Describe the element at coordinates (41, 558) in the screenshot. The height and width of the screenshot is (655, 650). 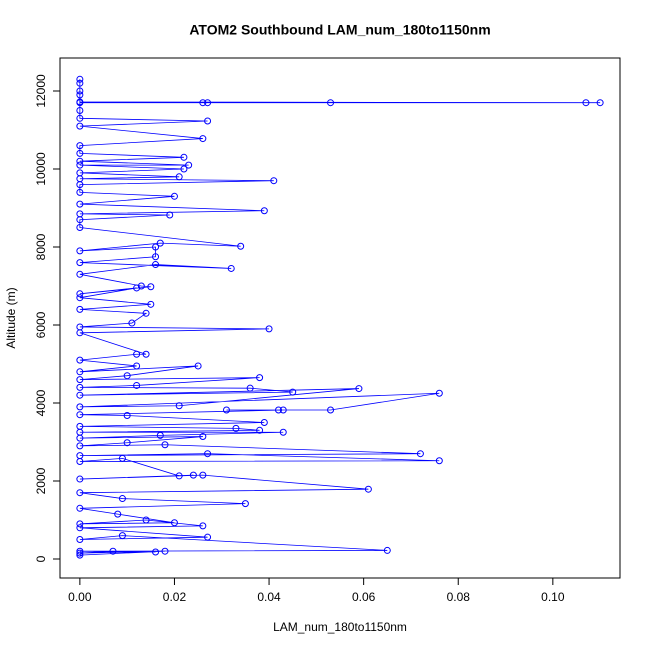
I see `y-tick-label: 0` at that location.